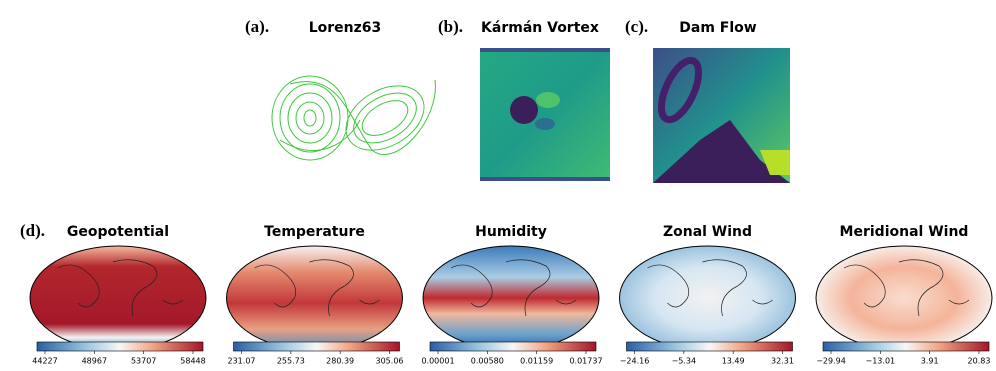  Describe the element at coordinates (536, 361) in the screenshot. I see `colorbar-tick-label: 0.01159` at that location.